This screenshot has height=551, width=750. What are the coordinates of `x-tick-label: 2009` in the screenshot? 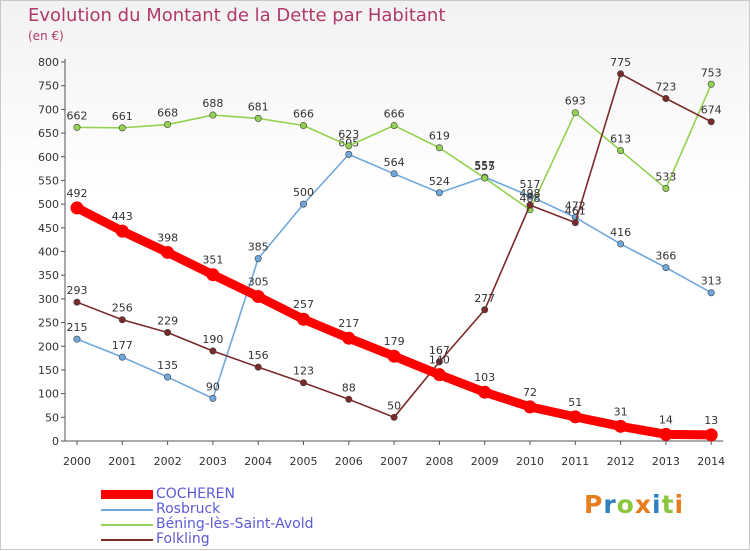 It's located at (485, 461).